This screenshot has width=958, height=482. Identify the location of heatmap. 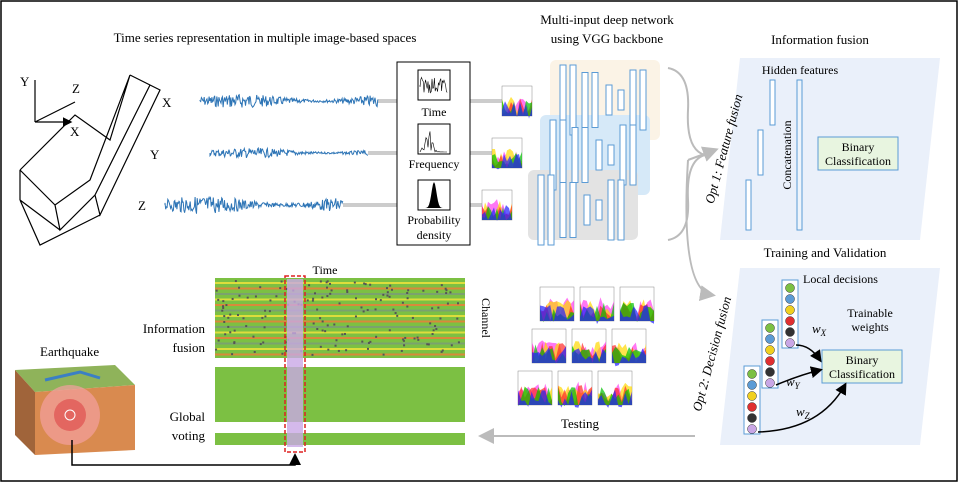
(340, 318).